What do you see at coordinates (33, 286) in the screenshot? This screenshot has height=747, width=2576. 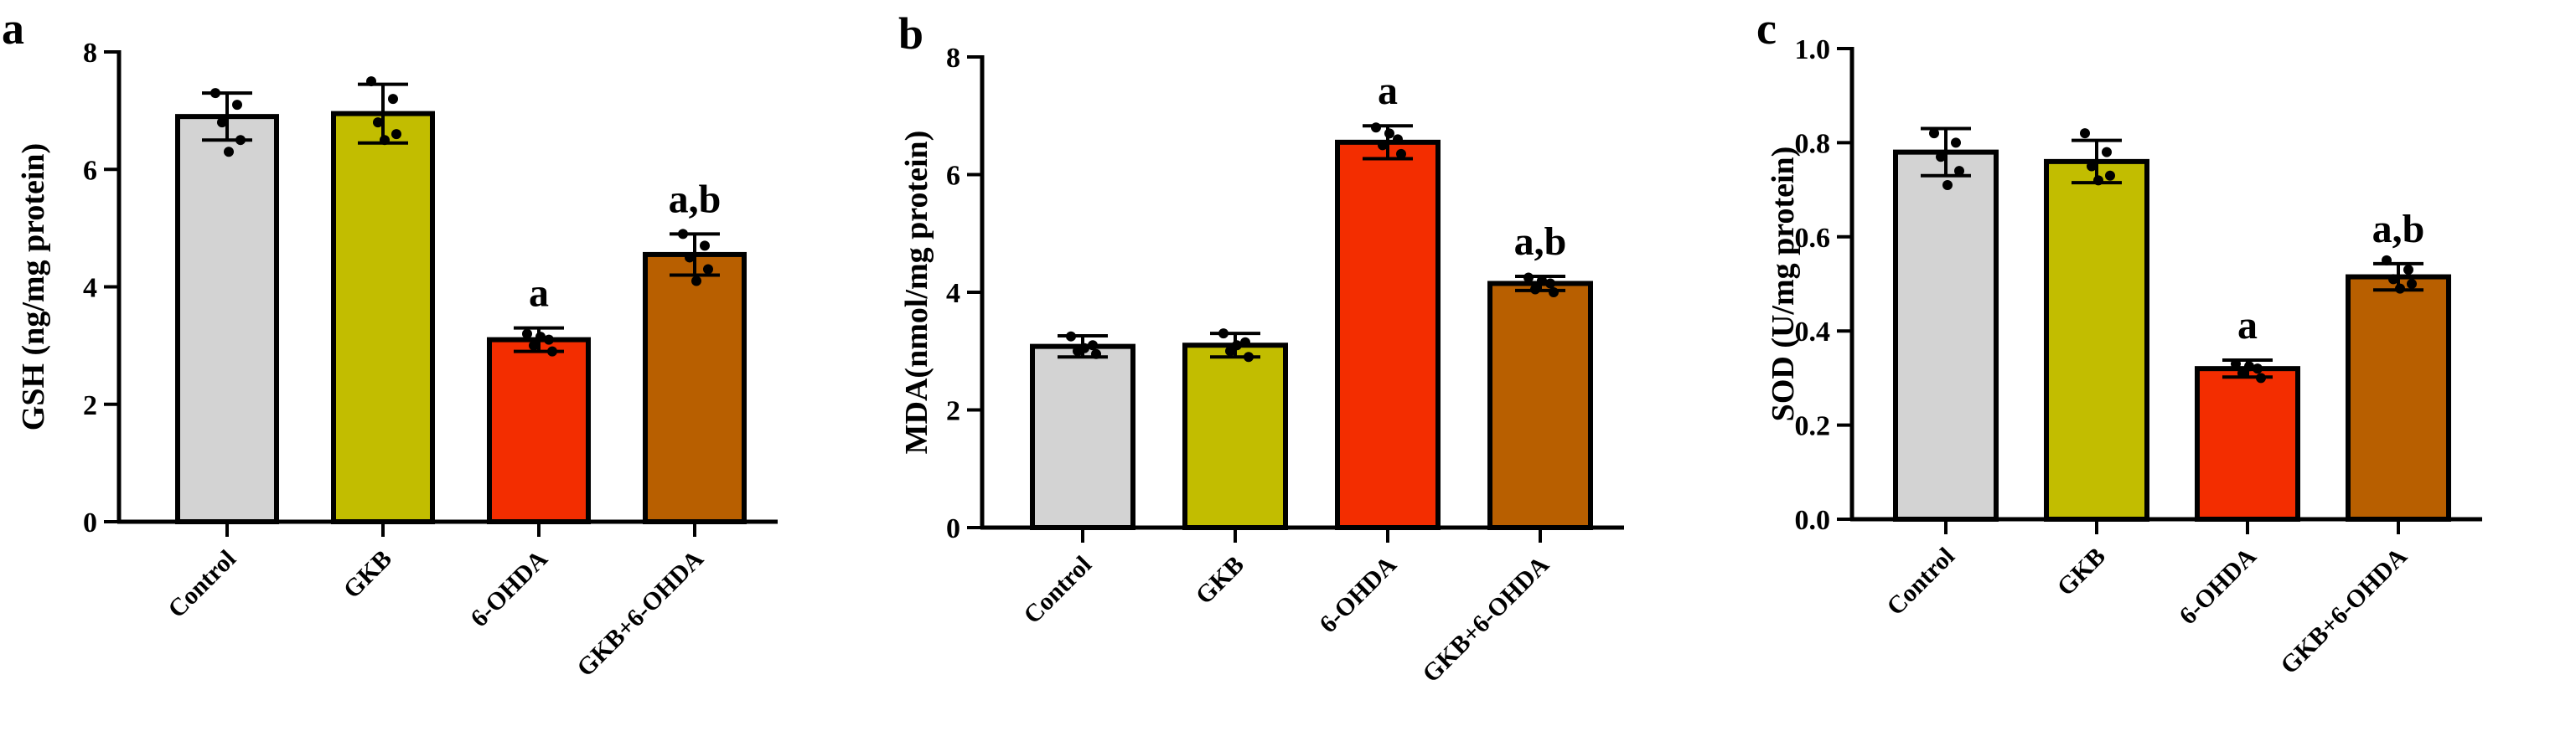 I see `y-axis-label: GSH (ng/mg protein)` at bounding box center [33, 286].